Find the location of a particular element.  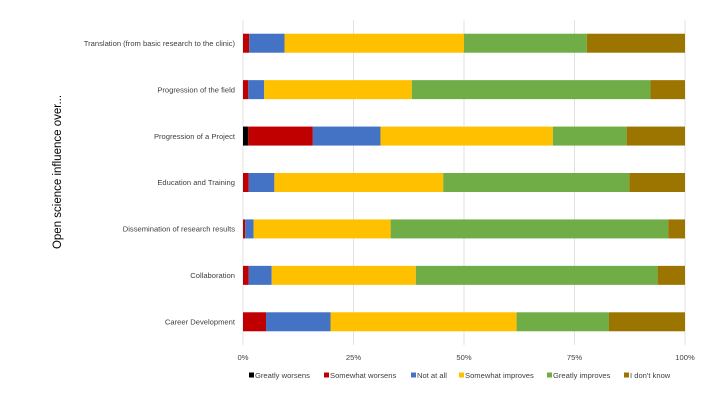

x-tick-label: 100% is located at coordinates (685, 357).